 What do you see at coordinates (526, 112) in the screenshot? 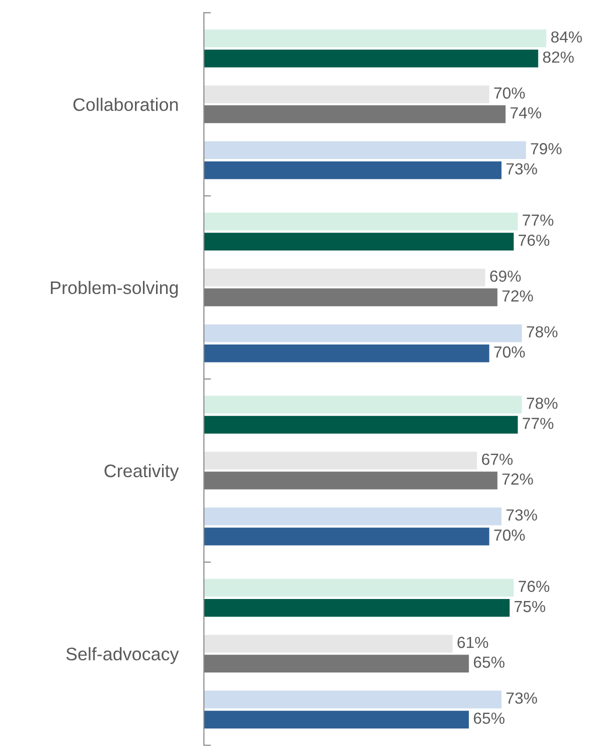
I see `data-label: 74%` at bounding box center [526, 112].